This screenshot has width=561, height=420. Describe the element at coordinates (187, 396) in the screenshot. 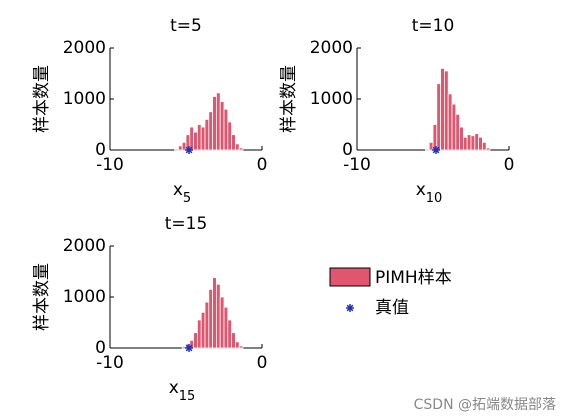

I see `x-axis-label-subscript: 15` at that location.